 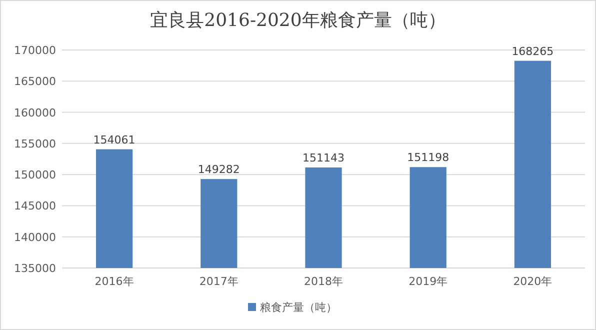 I want to click on y-tick-label: 165000, so click(x=35, y=81).